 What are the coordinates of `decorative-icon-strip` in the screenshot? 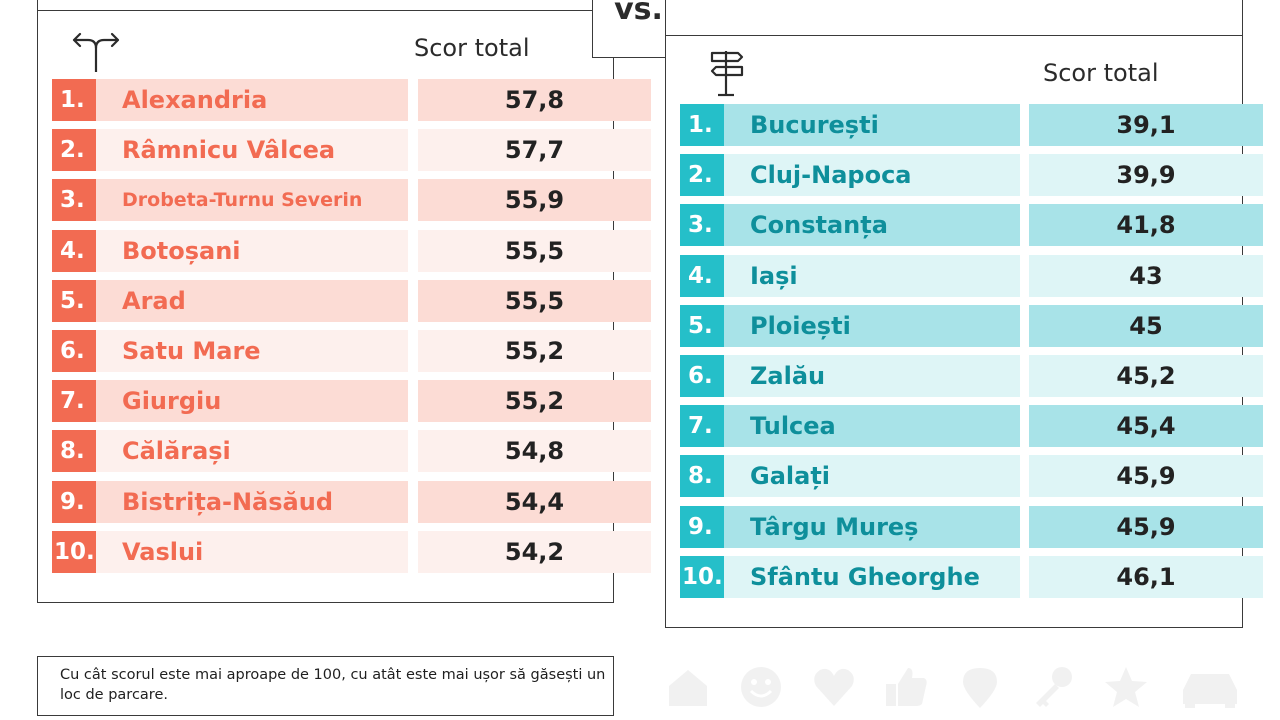 It's located at (955, 689).